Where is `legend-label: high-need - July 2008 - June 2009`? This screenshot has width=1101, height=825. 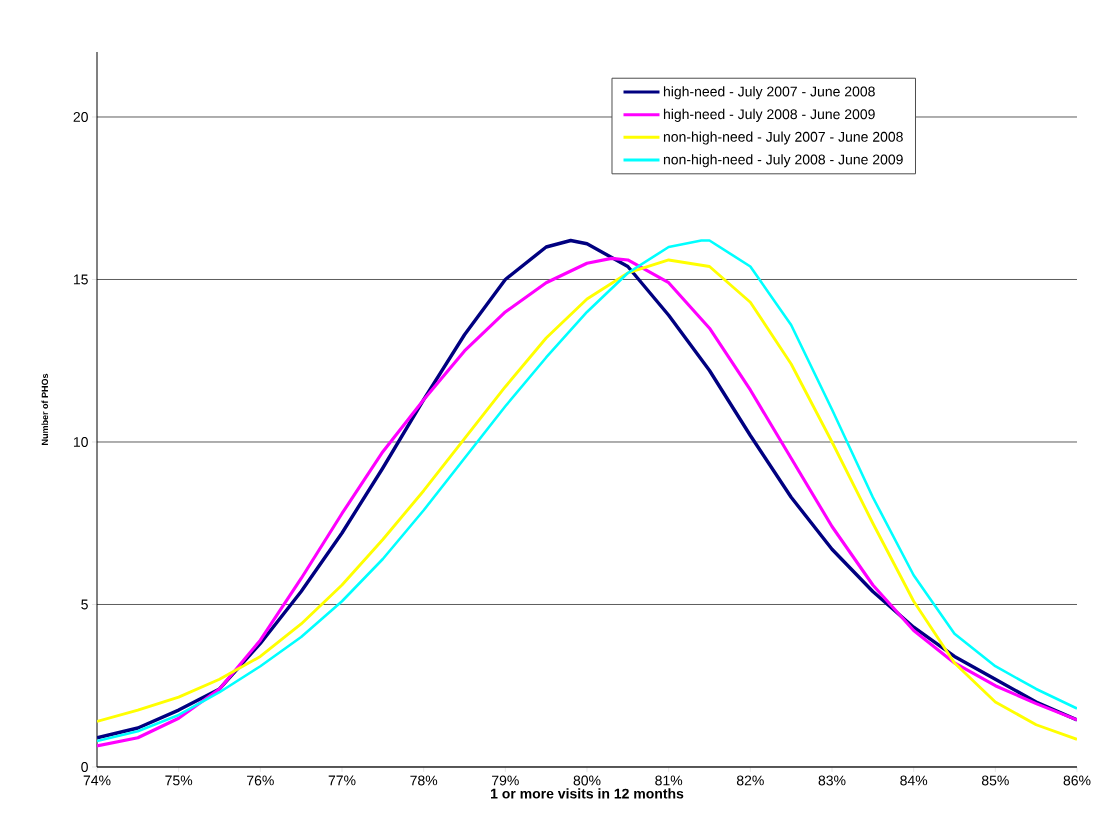 legend-label: high-need - July 2008 - June 2009 is located at coordinates (769, 115).